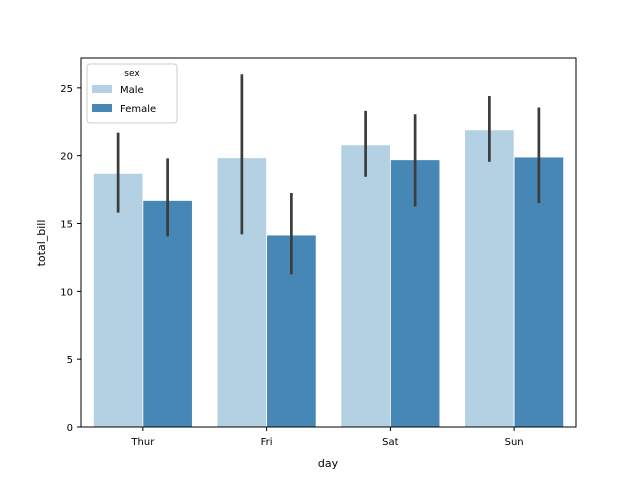  What do you see at coordinates (66, 225) in the screenshot?
I see `y-tick-label: 15` at bounding box center [66, 225].